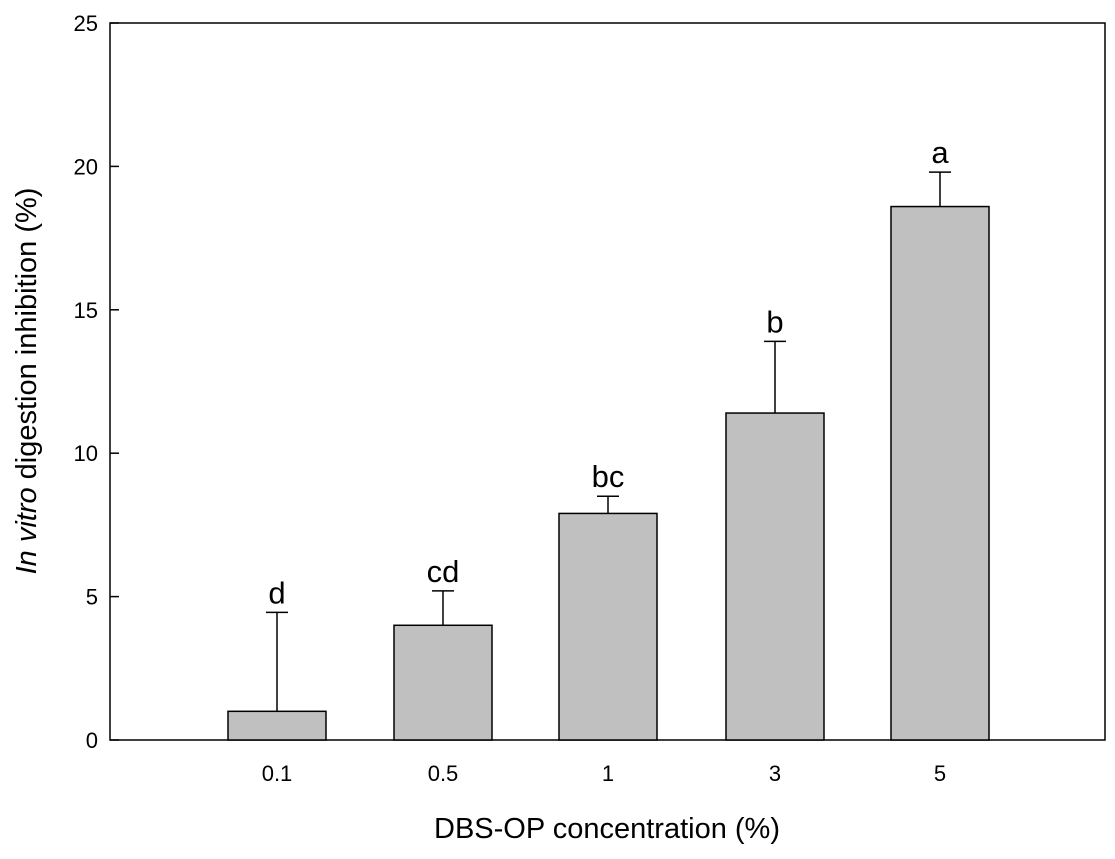  What do you see at coordinates (940, 152) in the screenshot?
I see `significance-letter: a` at bounding box center [940, 152].